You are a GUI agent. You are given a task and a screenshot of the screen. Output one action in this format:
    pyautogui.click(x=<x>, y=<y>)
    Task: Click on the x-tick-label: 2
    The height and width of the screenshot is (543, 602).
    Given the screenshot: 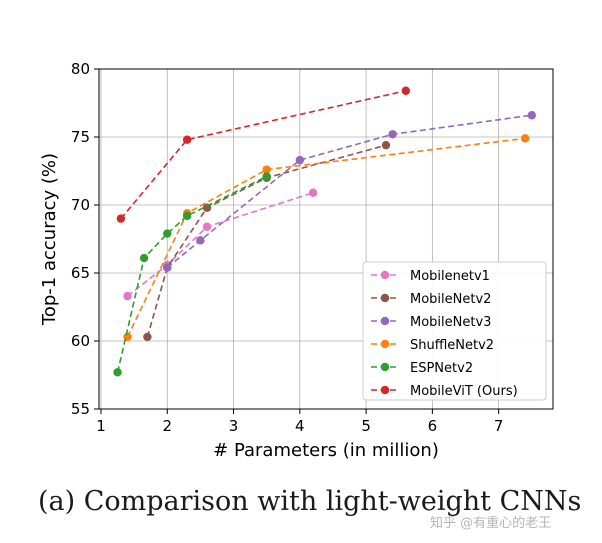 What is the action you would take?
    pyautogui.click(x=167, y=426)
    